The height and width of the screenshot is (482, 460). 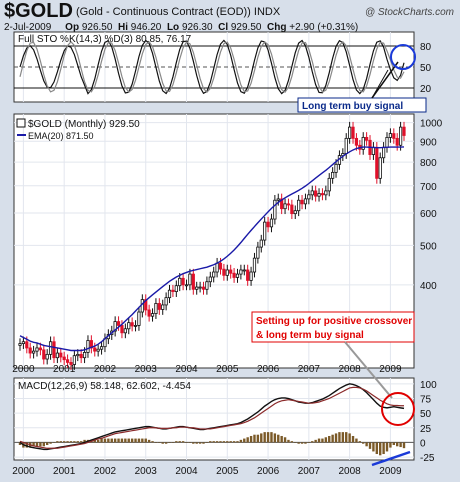 What do you see at coordinates (84, 124) in the screenshot?
I see `price-legend: $GOLD (Monthly) 929.50` at bounding box center [84, 124].